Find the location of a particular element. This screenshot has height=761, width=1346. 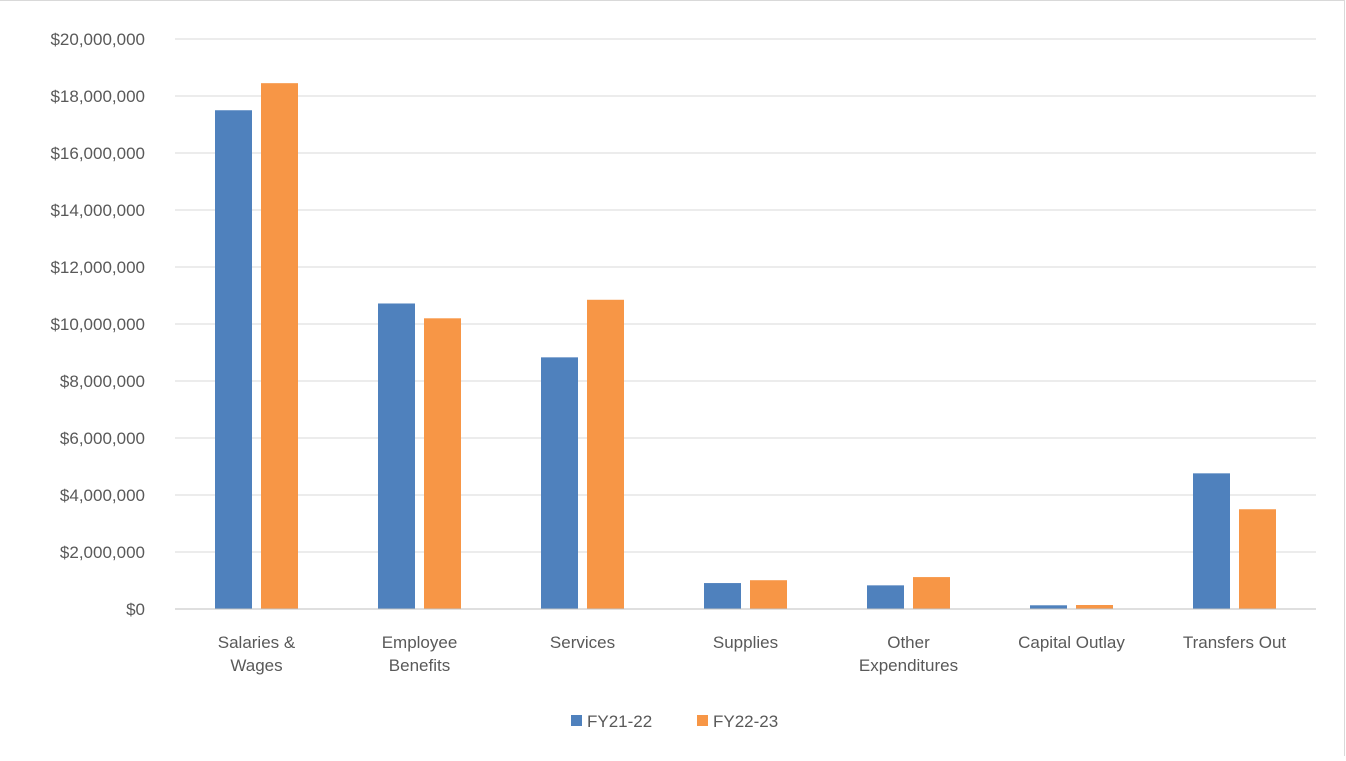

x-tick-label: Other Expenditures is located at coordinates (908, 654).